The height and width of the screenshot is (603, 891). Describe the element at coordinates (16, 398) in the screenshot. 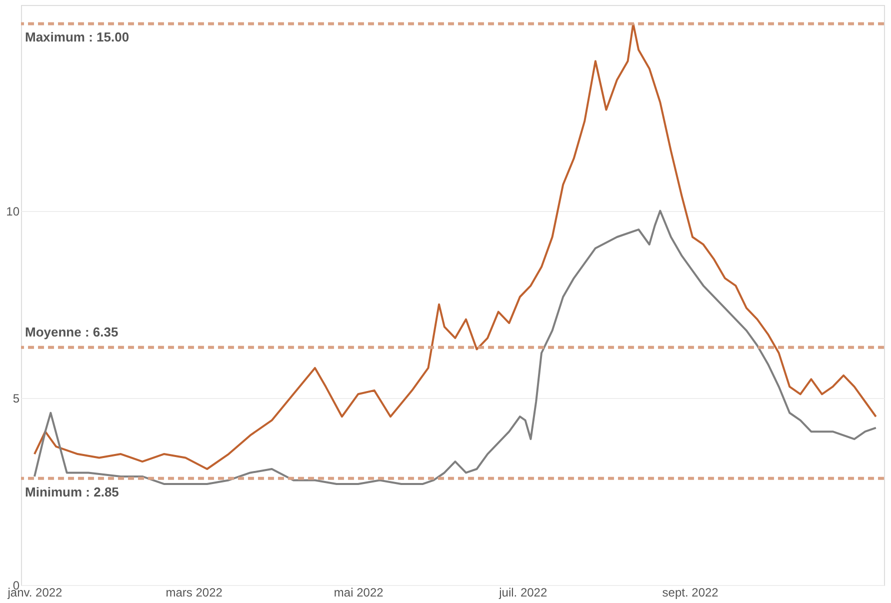

I see `y-tick-label: 5` at that location.